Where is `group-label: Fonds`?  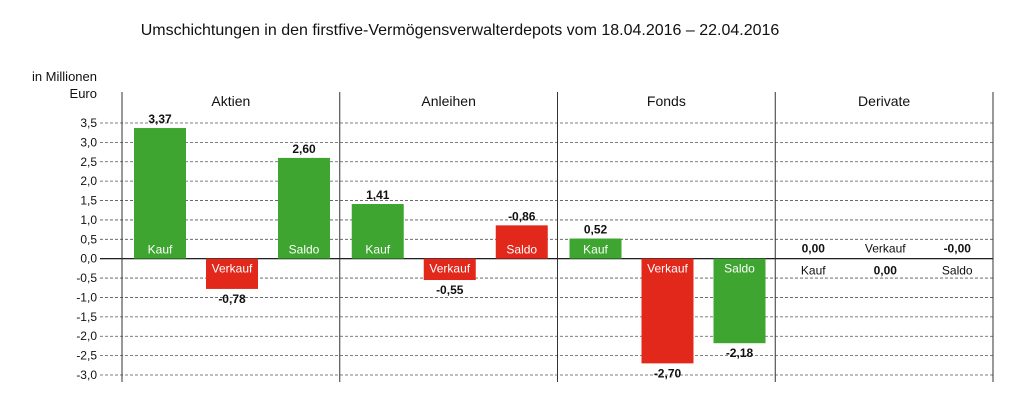 group-label: Fonds is located at coordinates (666, 101).